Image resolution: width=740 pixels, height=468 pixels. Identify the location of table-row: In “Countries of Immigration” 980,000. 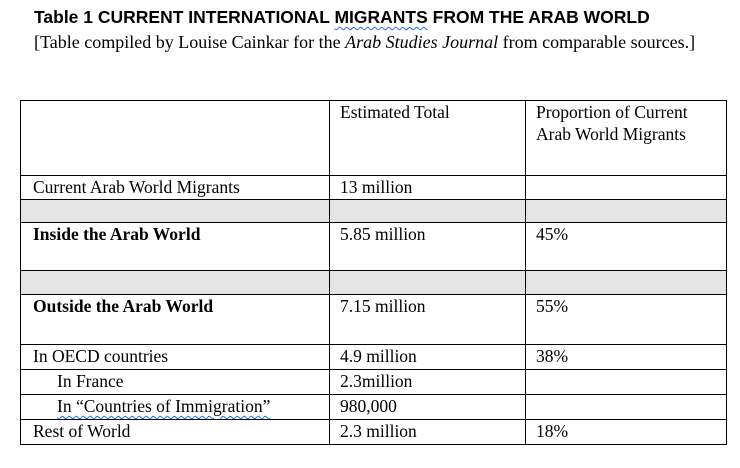
(373, 407).